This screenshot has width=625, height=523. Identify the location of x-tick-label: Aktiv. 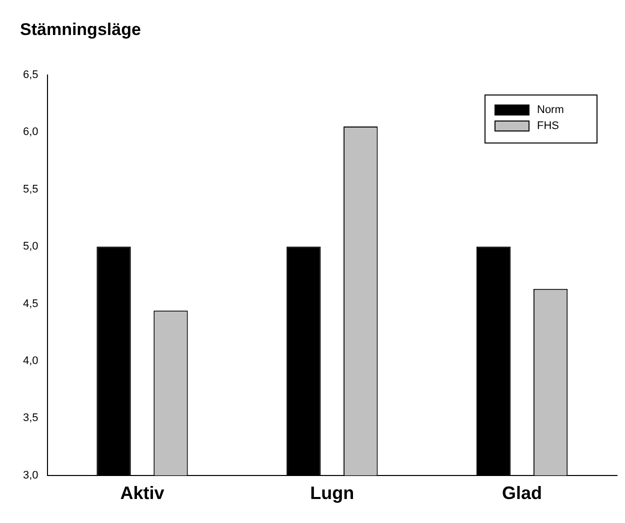
(142, 493).